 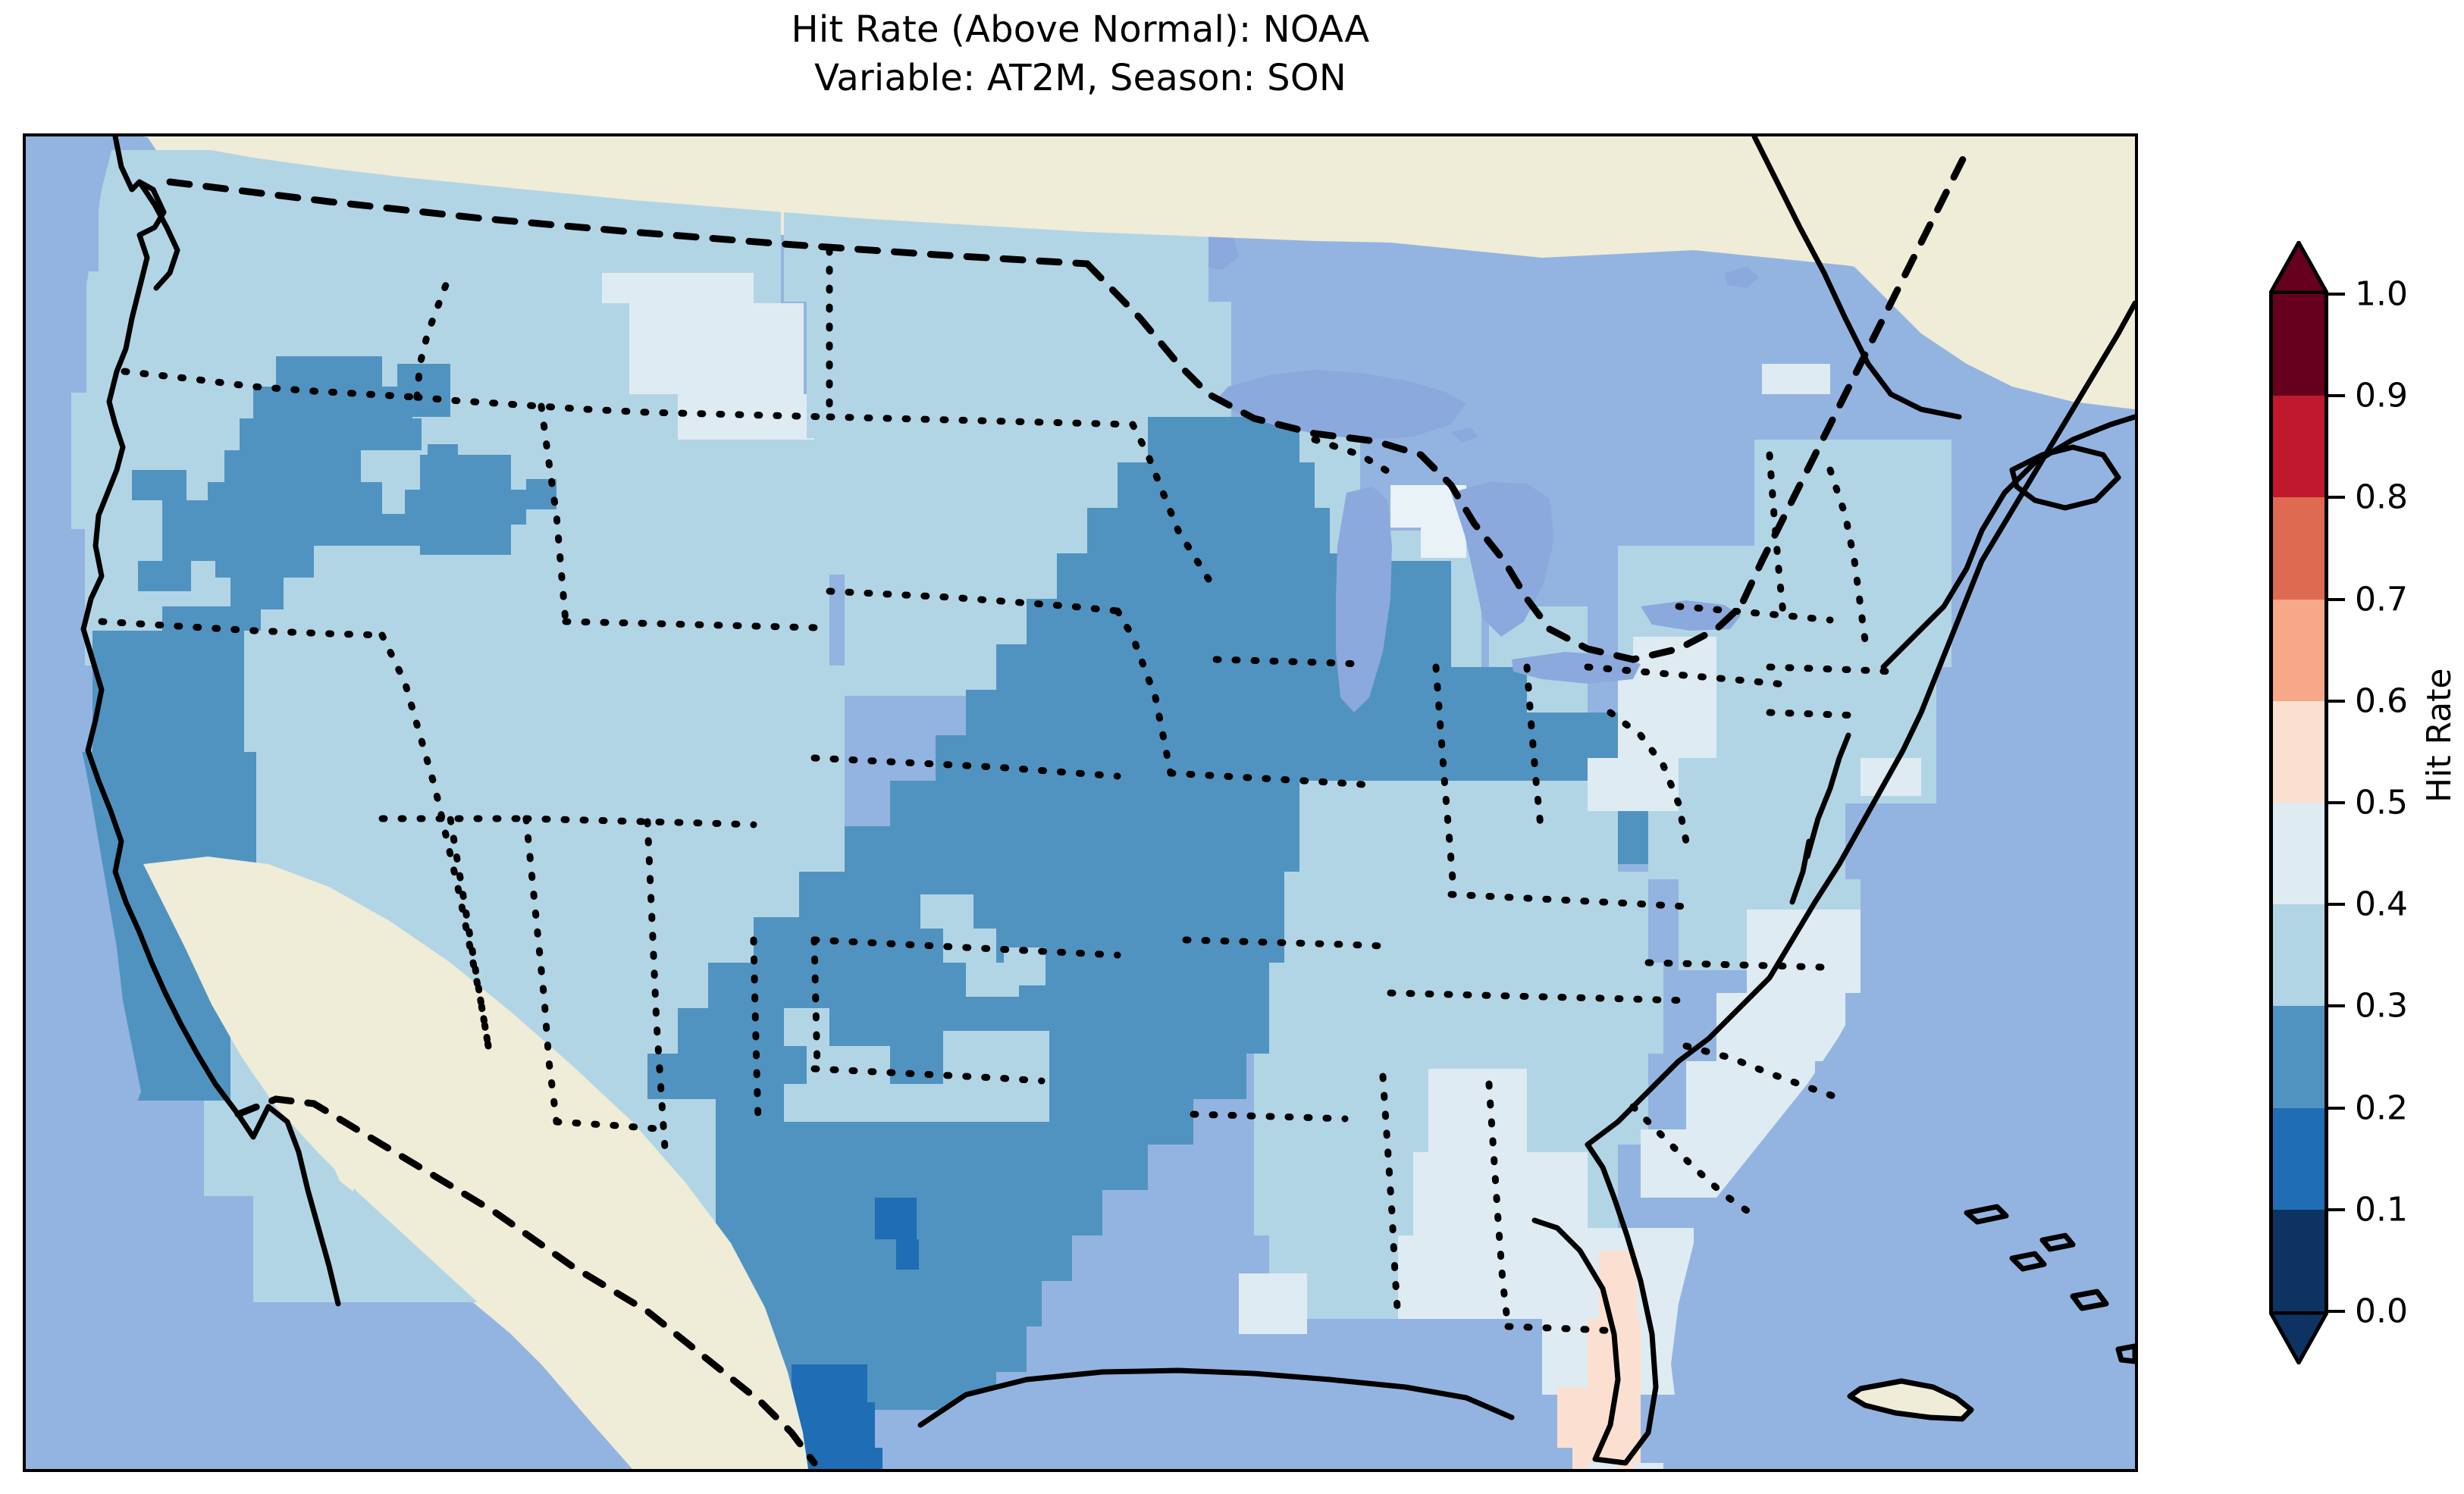 I want to click on colorbar, so click(x=2298, y=803).